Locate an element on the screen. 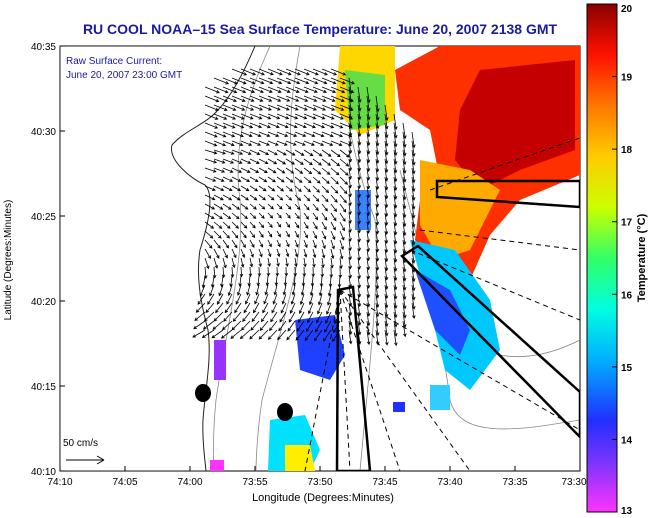 Image resolution: width=651 pixels, height=518 pixels. scale-arrow is located at coordinates (85, 460).